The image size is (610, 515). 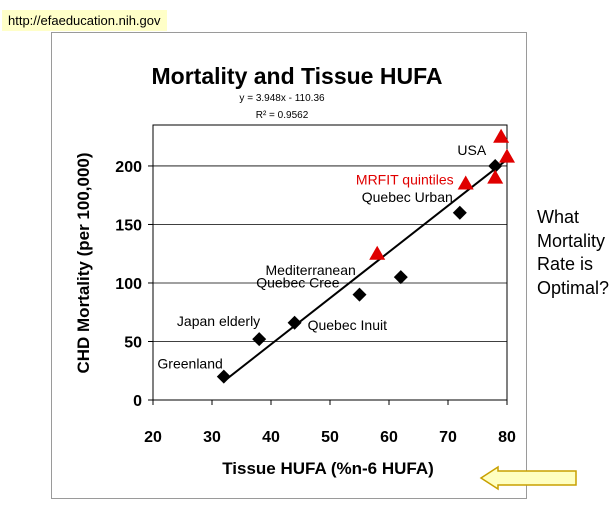 What do you see at coordinates (389, 437) in the screenshot?
I see `x-tick-label: 60` at bounding box center [389, 437].